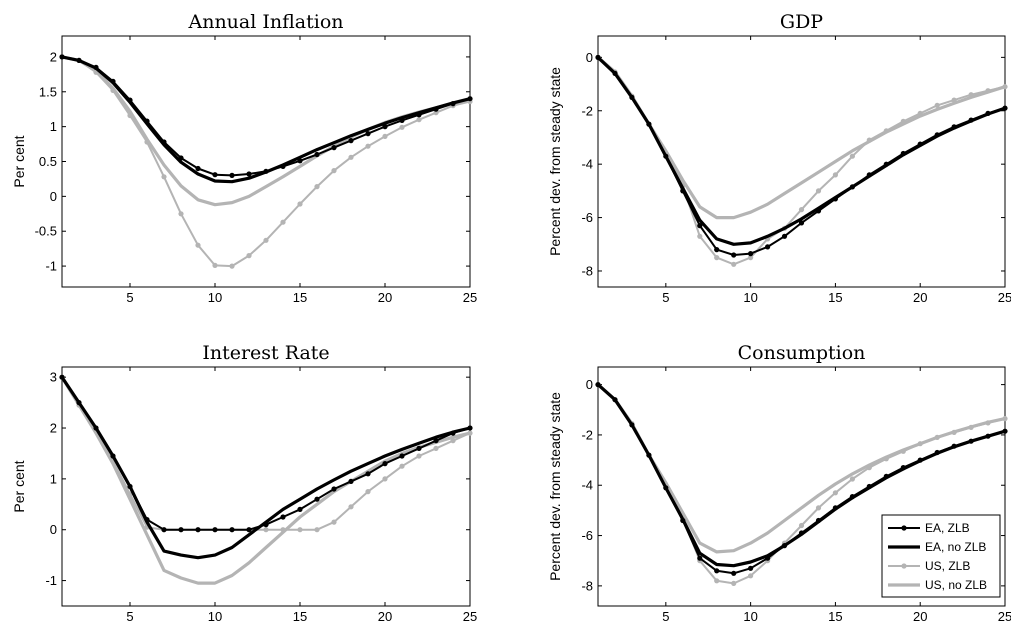 The image size is (1011, 622). I want to click on y-tick-label: 2, so click(53, 428).